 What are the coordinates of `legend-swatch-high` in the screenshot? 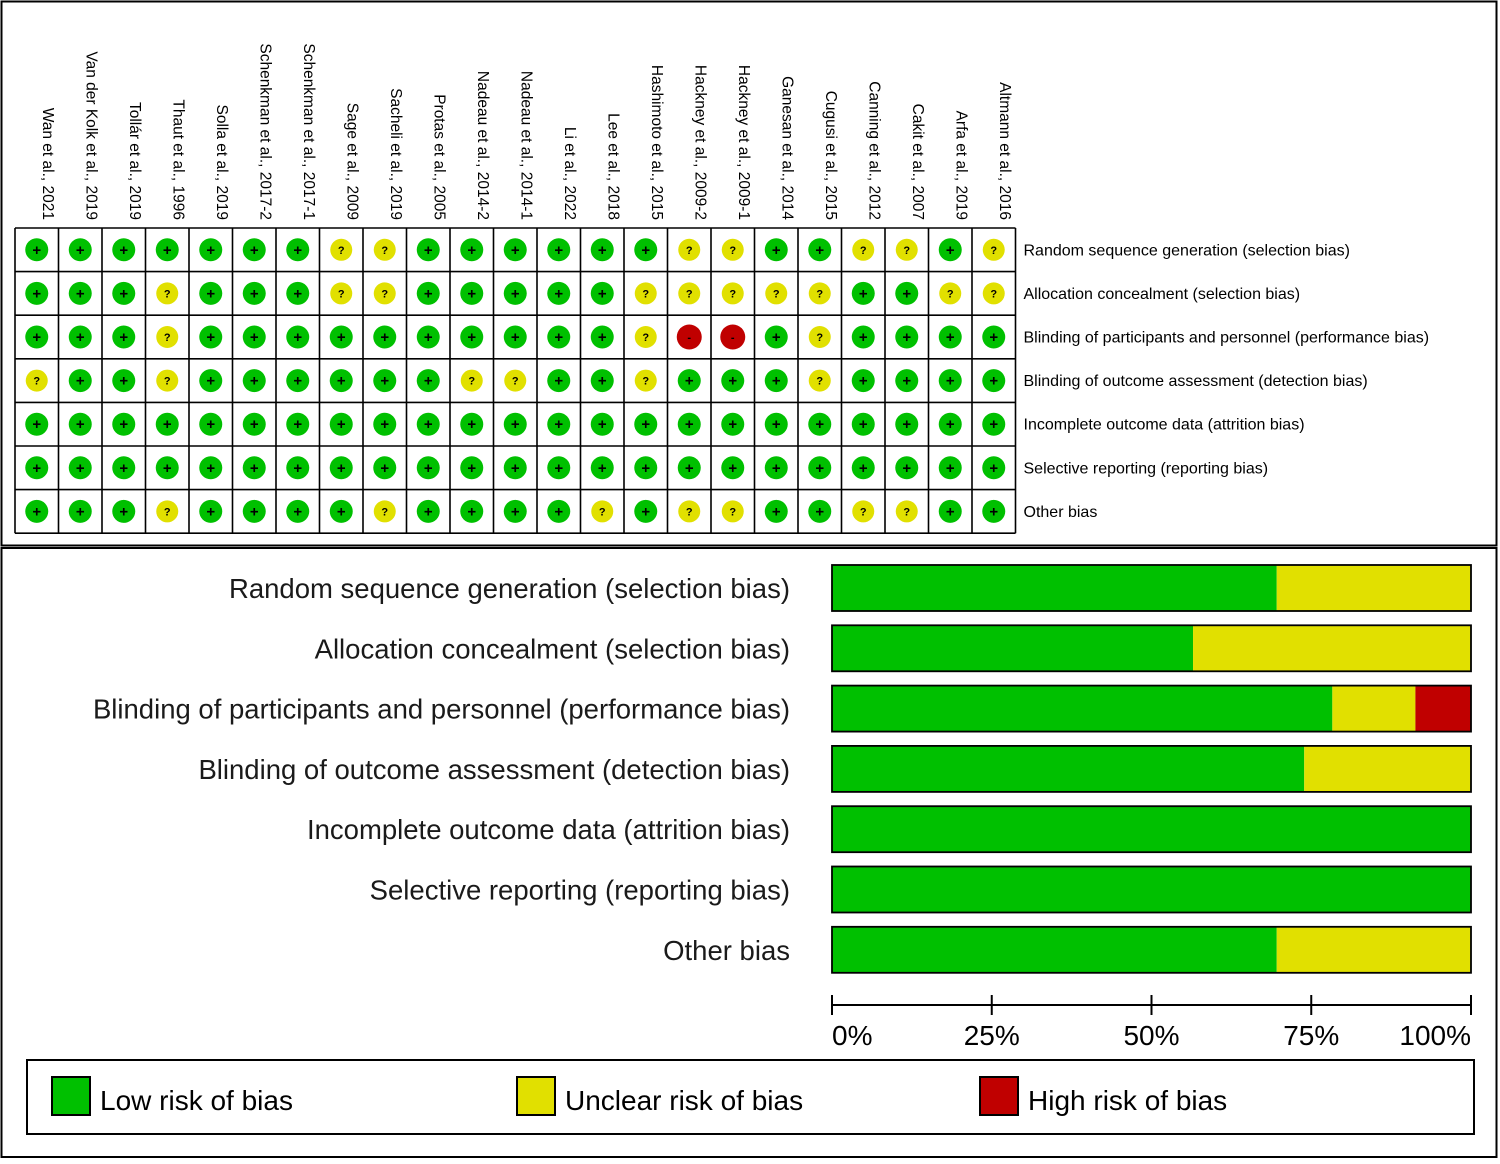 It's located at (999, 1096).